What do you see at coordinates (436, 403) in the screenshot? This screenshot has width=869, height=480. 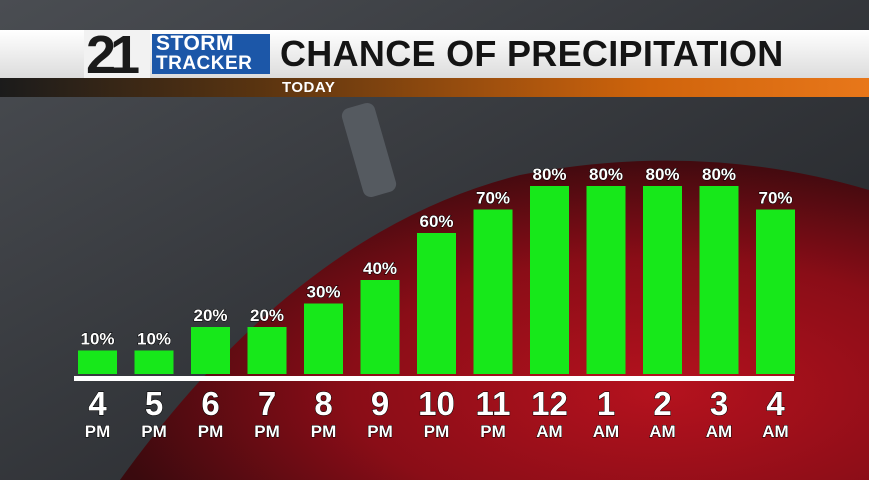 I see `x-tick-hour: 10` at bounding box center [436, 403].